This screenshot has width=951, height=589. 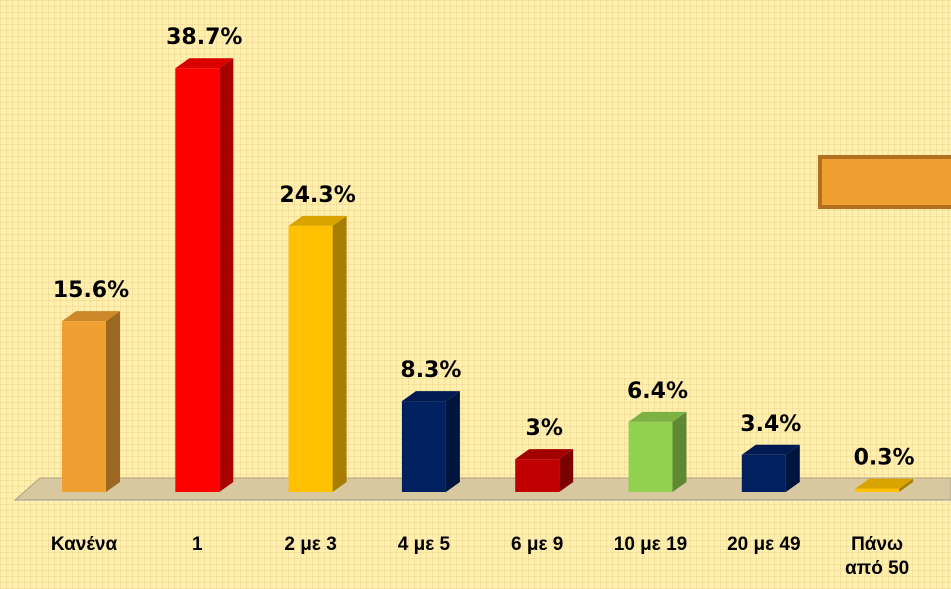 I want to click on data-label: 38.7%, so click(x=204, y=37).